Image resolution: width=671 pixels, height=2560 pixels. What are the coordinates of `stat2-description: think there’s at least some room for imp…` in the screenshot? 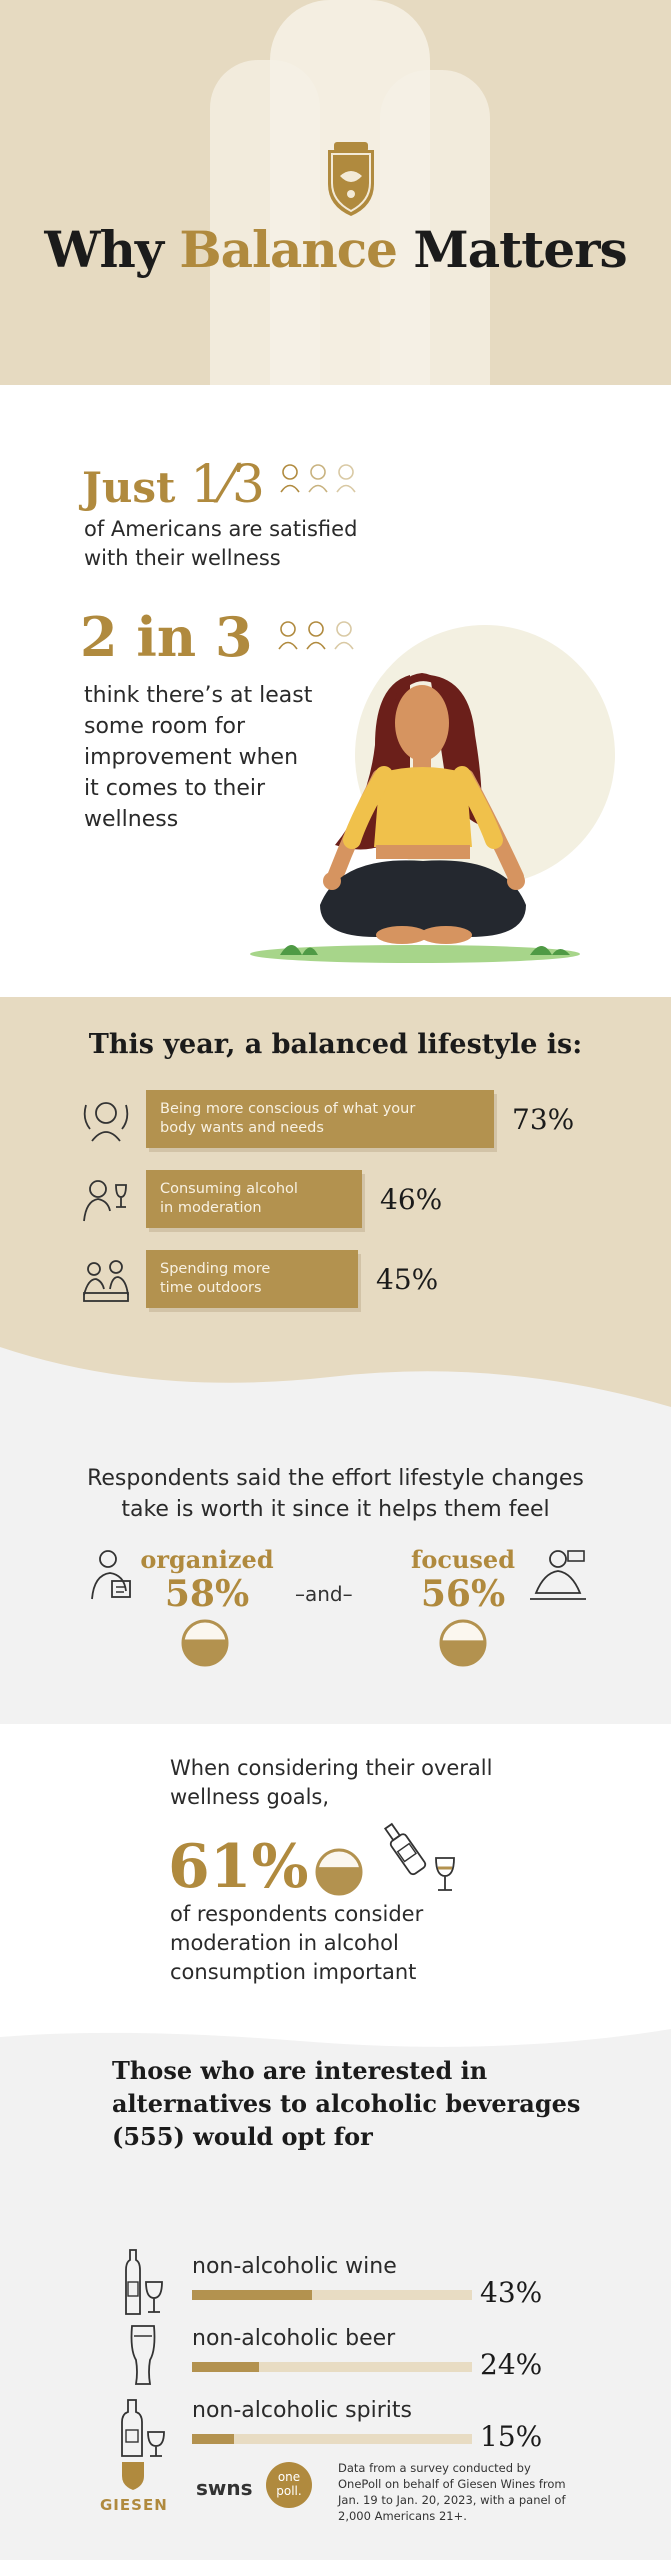 It's located at (198, 757).